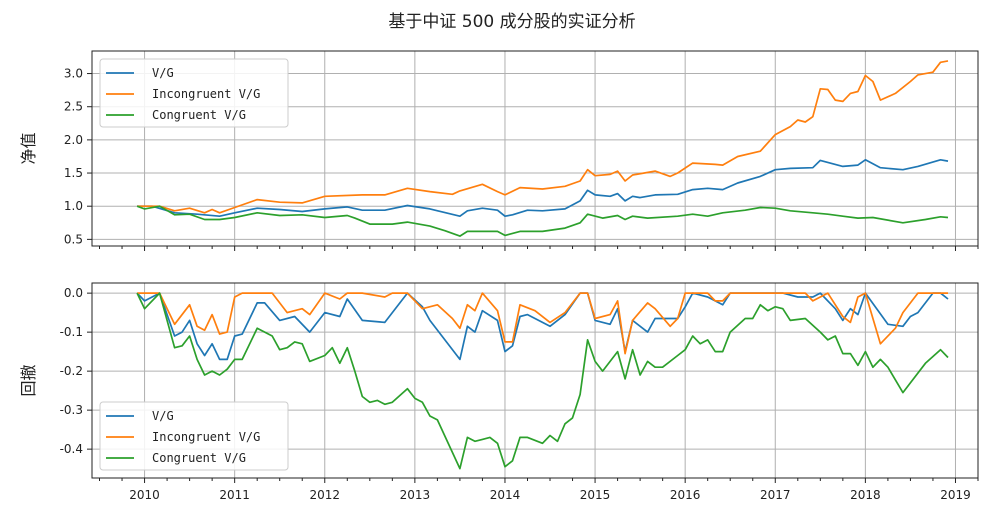  Describe the element at coordinates (73, 140) in the screenshot. I see `y-tick-label: 2.0` at that location.